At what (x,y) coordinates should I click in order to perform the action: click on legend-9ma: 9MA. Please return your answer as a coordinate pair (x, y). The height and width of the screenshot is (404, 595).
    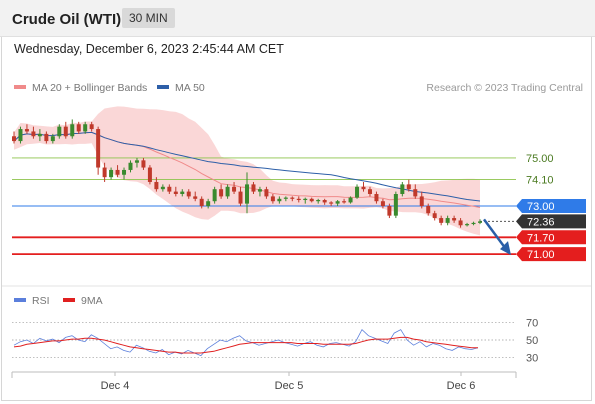
    Looking at the image, I should click on (83, 301).